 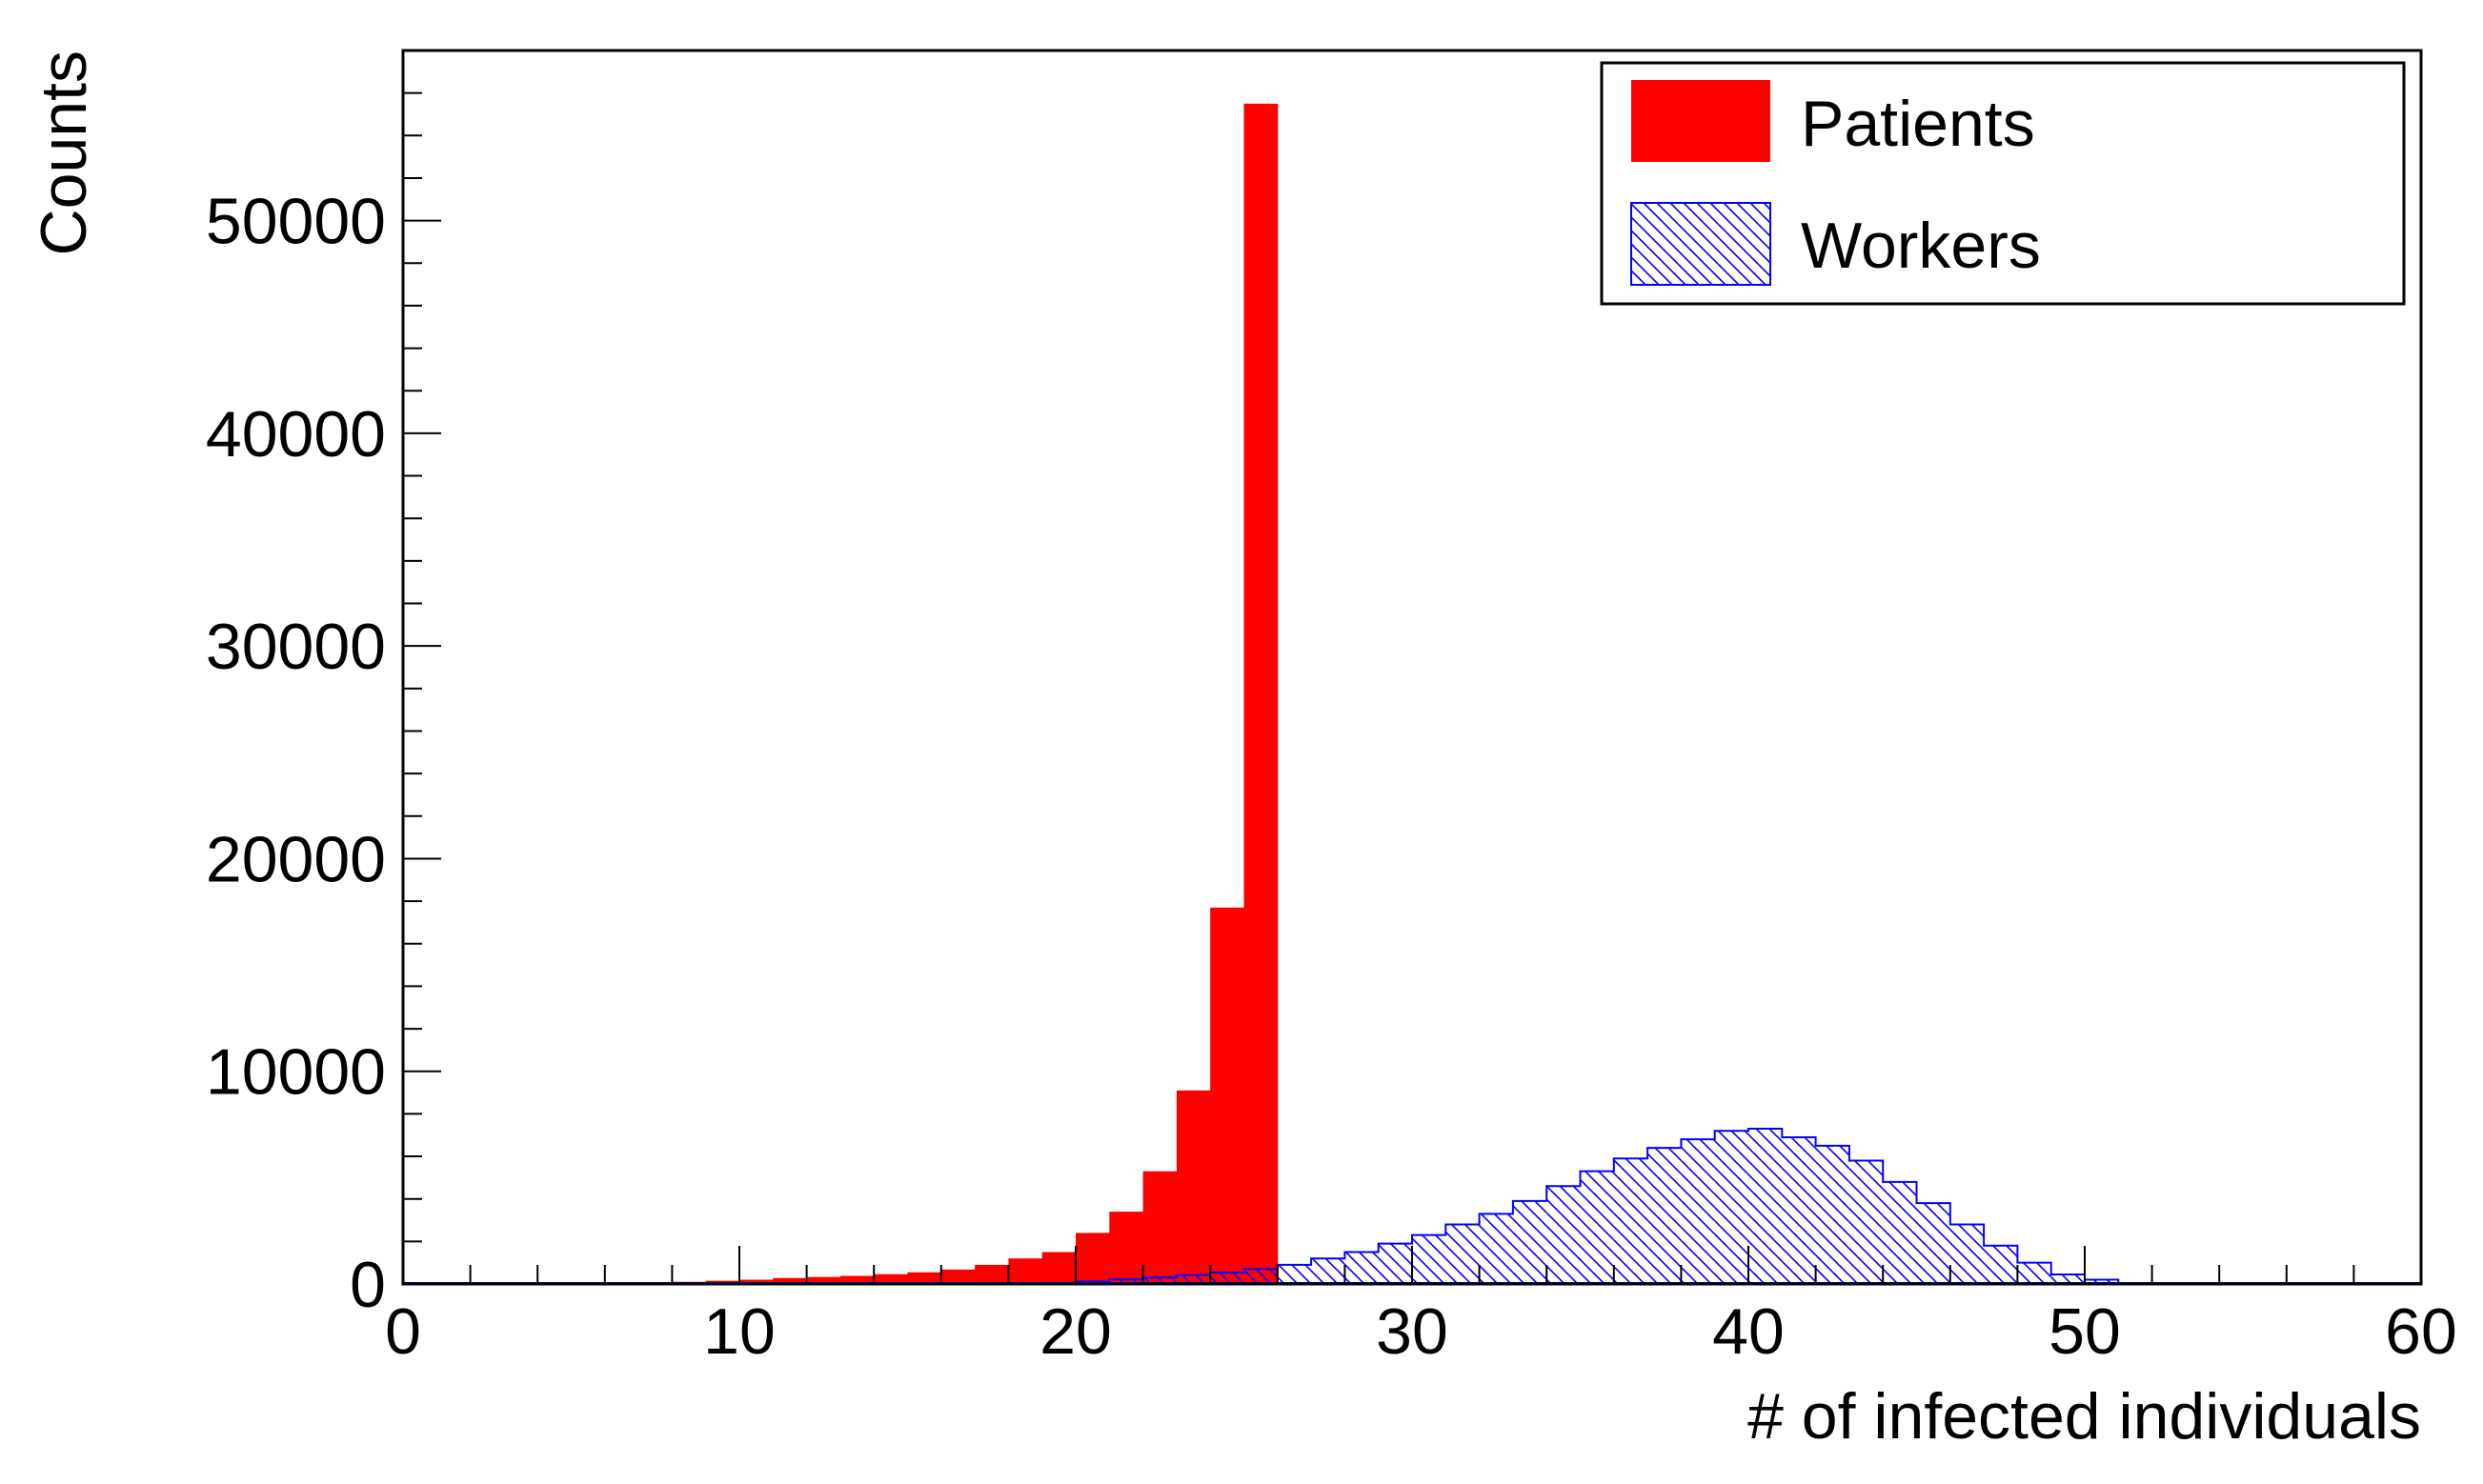 I want to click on legend-swatch-workers, so click(x=1700, y=244).